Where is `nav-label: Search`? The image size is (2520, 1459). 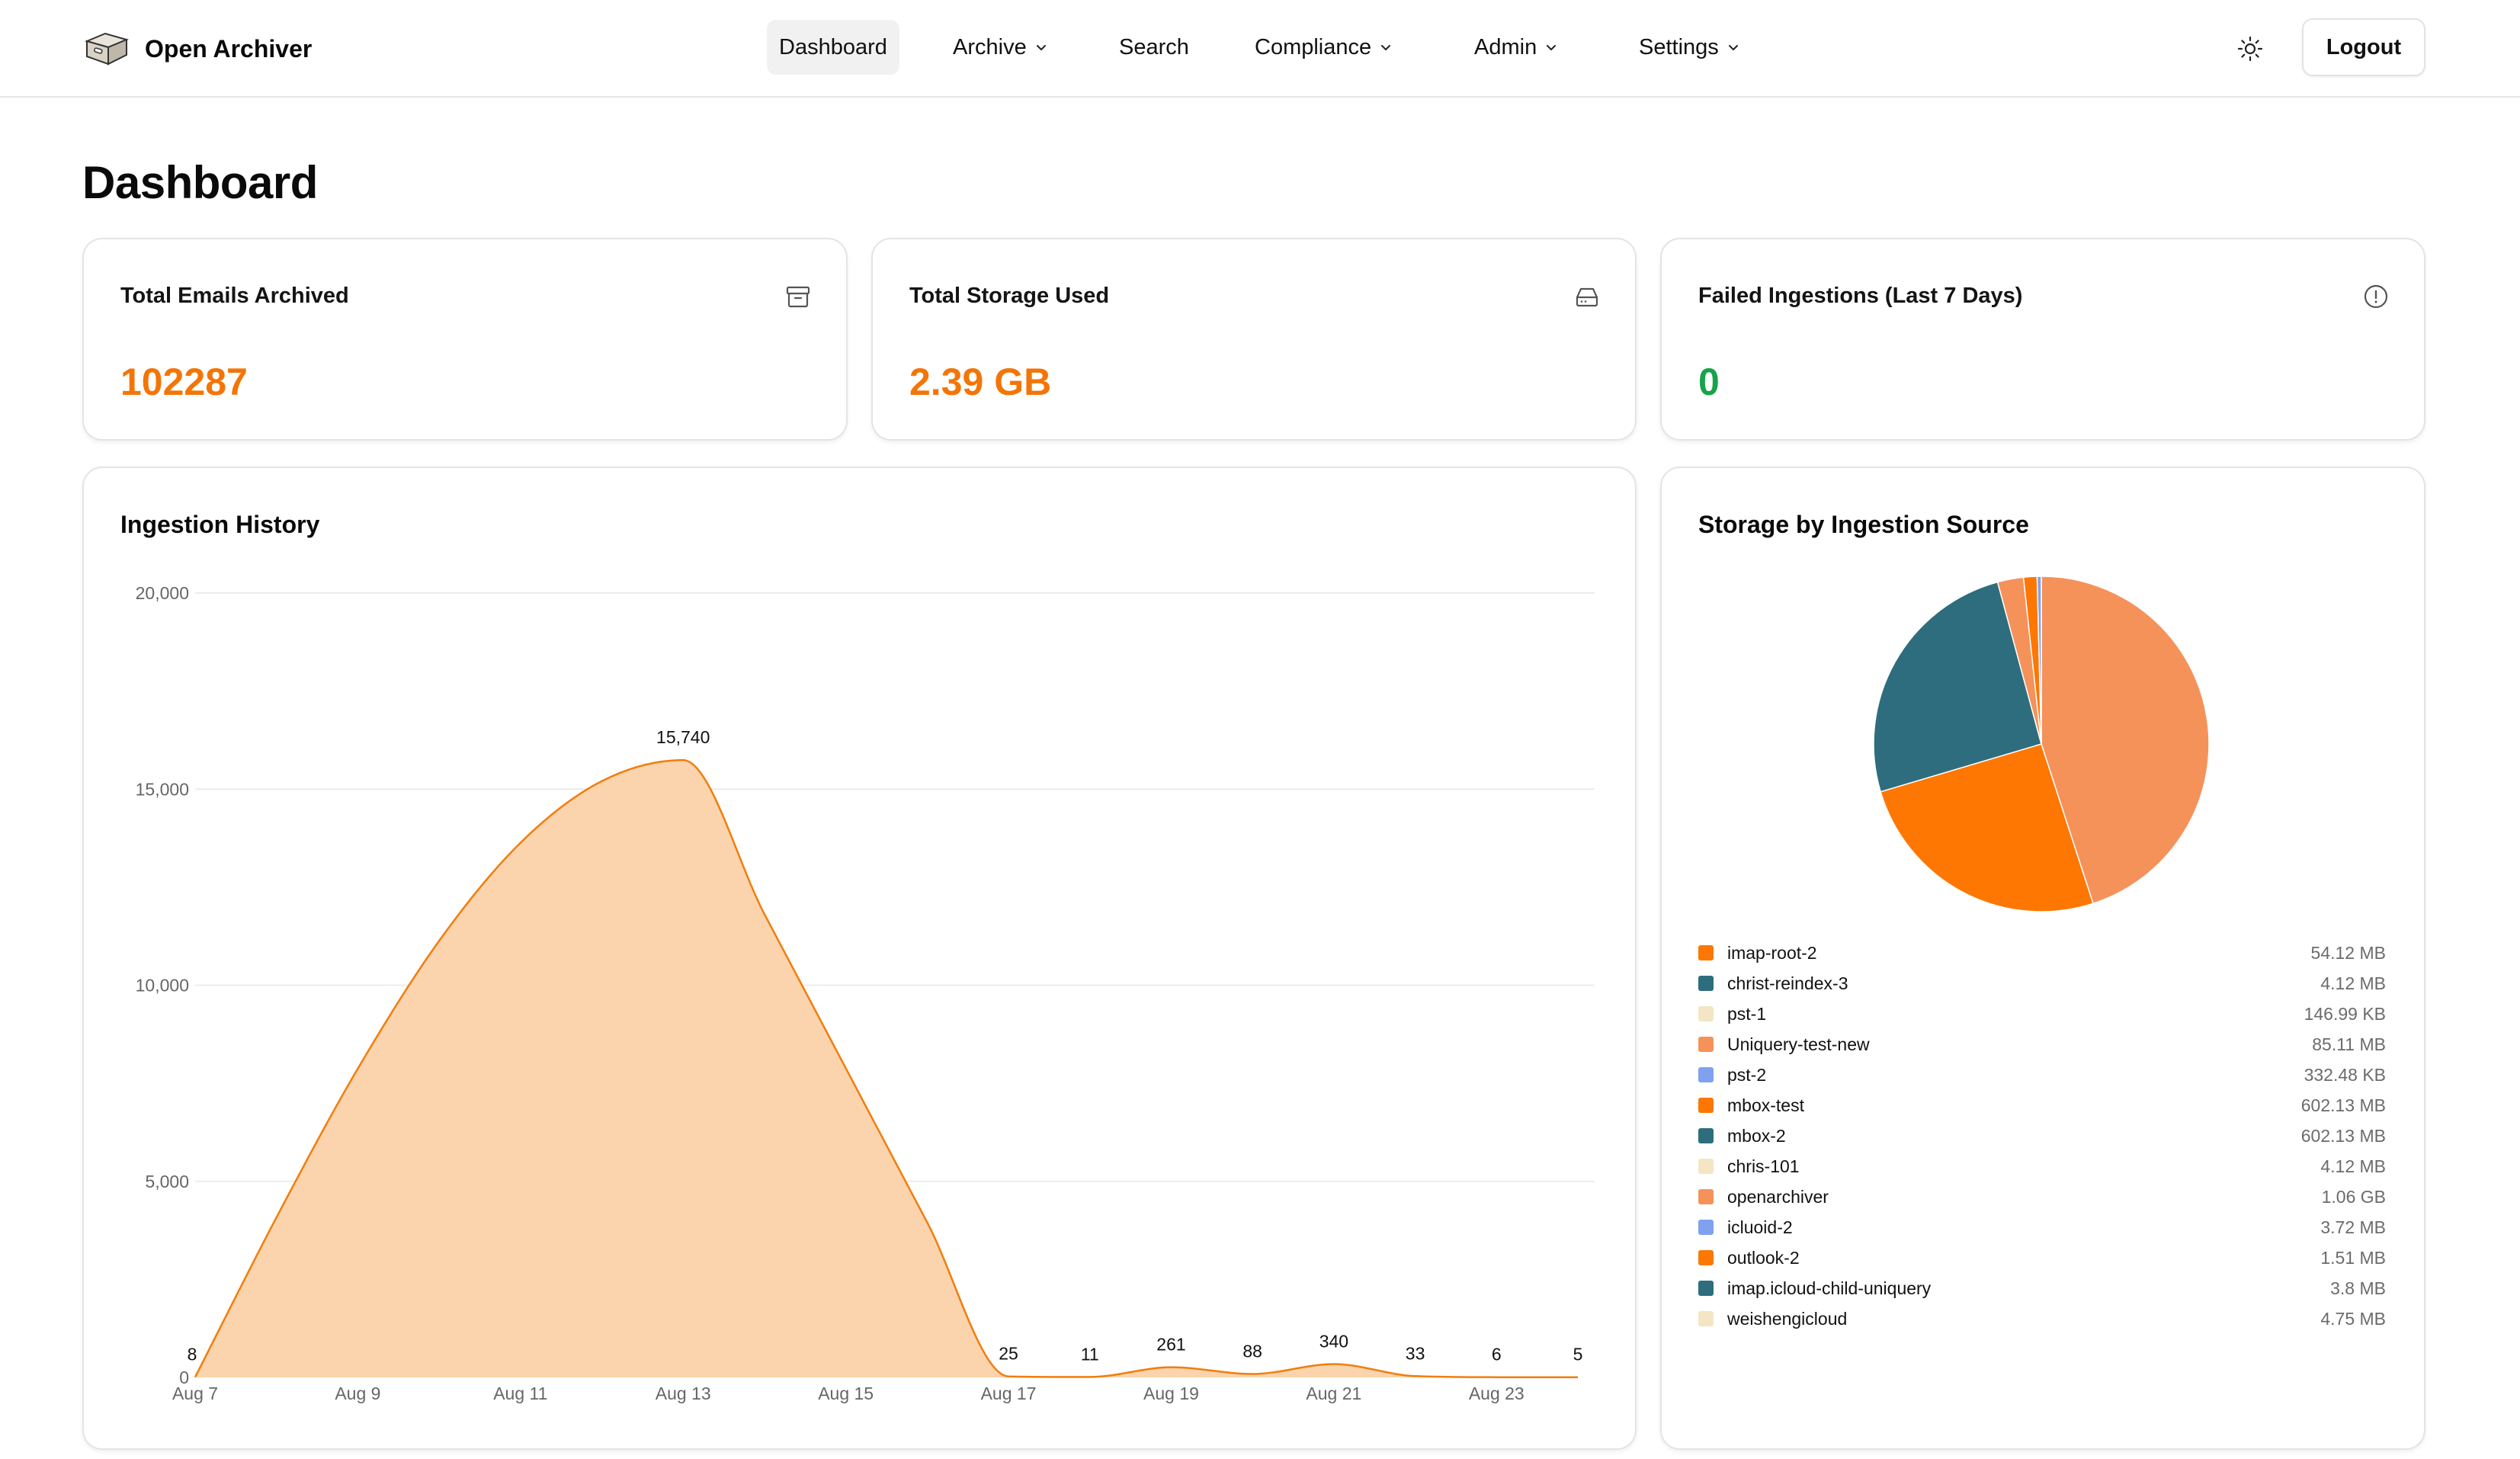
nav-label: Search is located at coordinates (1154, 46).